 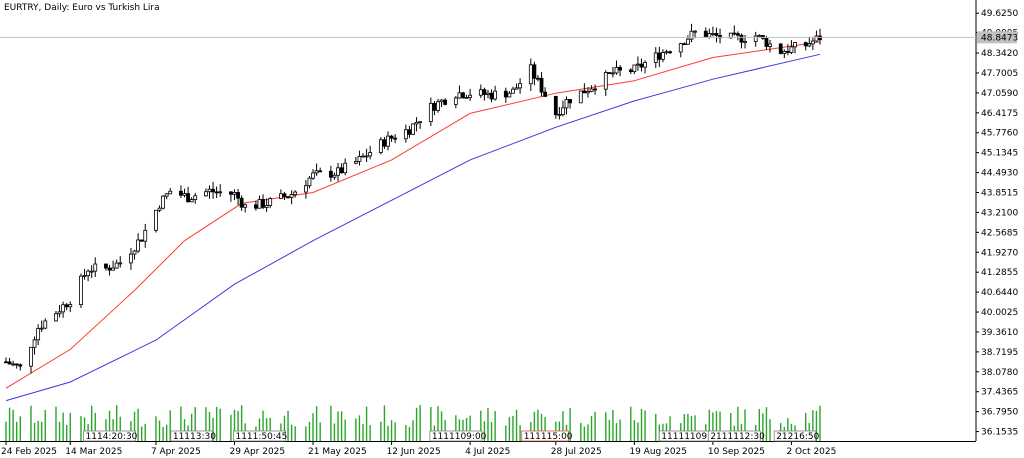 I want to click on y-tick-label: 43.2100, so click(x=999, y=213).